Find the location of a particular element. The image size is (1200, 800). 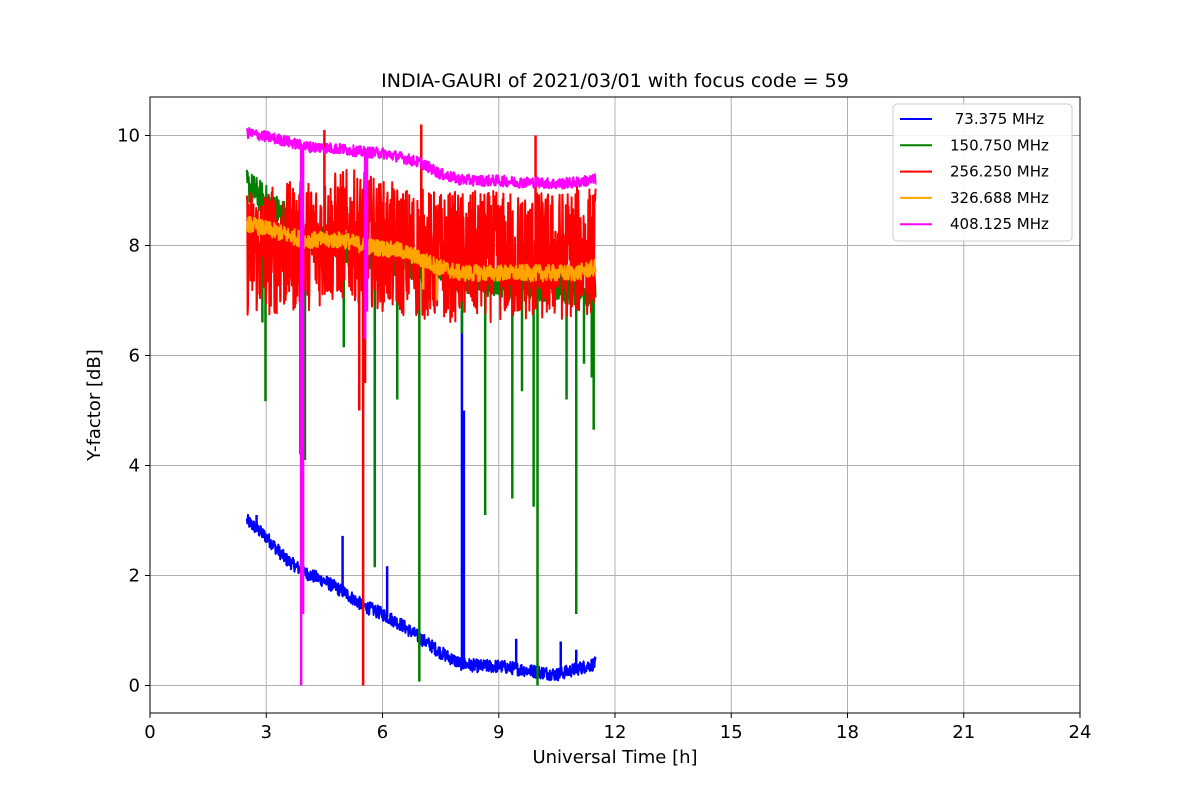

x-axis-ticks: 0 3 6 9 12 15 18 21 24 is located at coordinates (617, 728).